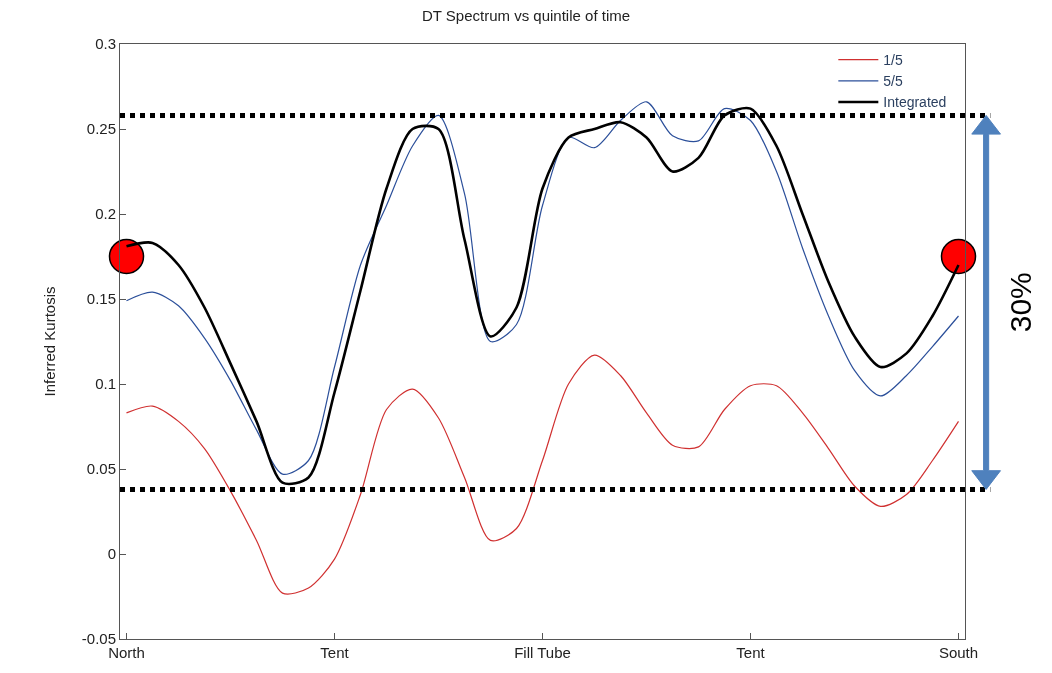 The height and width of the screenshot is (673, 1052). I want to click on chart-title: DT Spectrum vs quintile of time, so click(526, 15).